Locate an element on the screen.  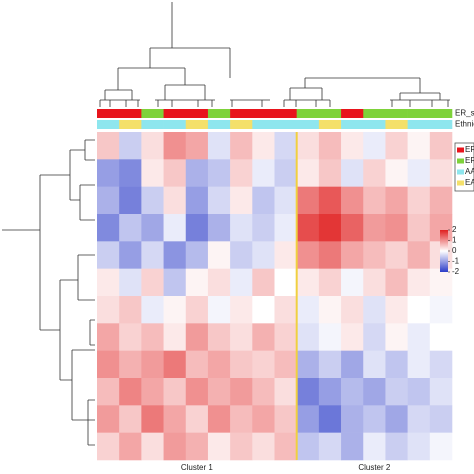
cluster-label: Cluster 1 is located at coordinates (197, 467).